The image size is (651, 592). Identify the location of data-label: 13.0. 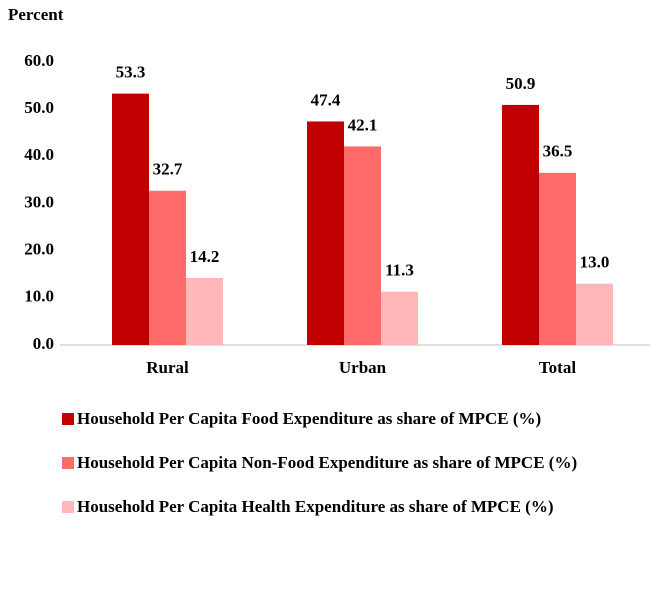
(595, 262).